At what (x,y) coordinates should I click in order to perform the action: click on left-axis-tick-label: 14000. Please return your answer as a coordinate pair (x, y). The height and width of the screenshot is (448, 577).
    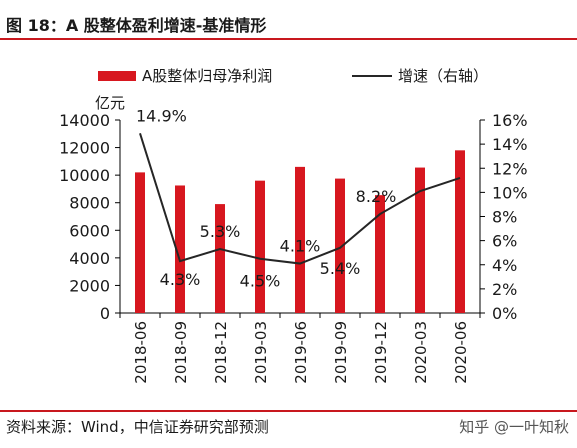
    Looking at the image, I should click on (84, 120).